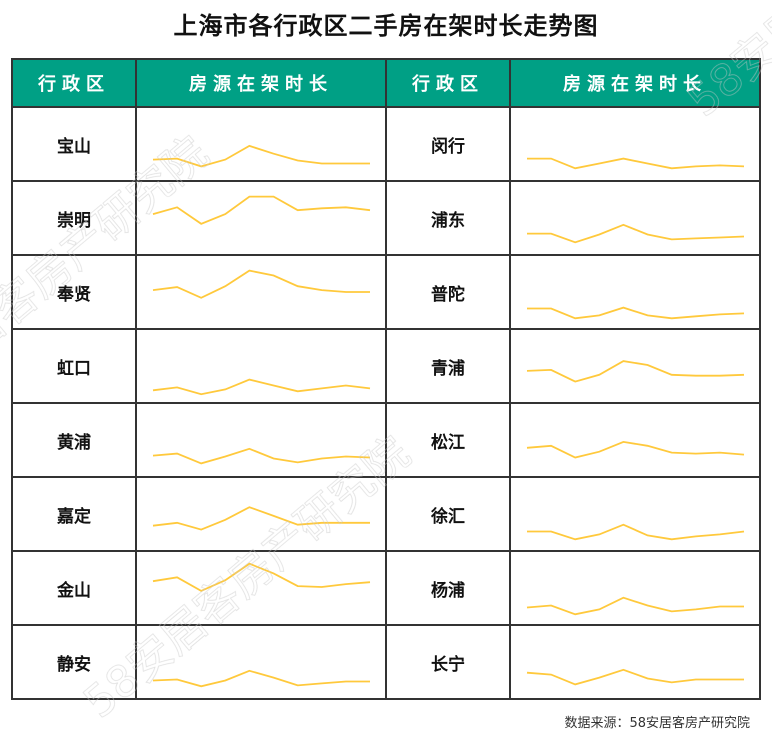  I want to click on table-row: 静安 长宁, so click(386, 662).